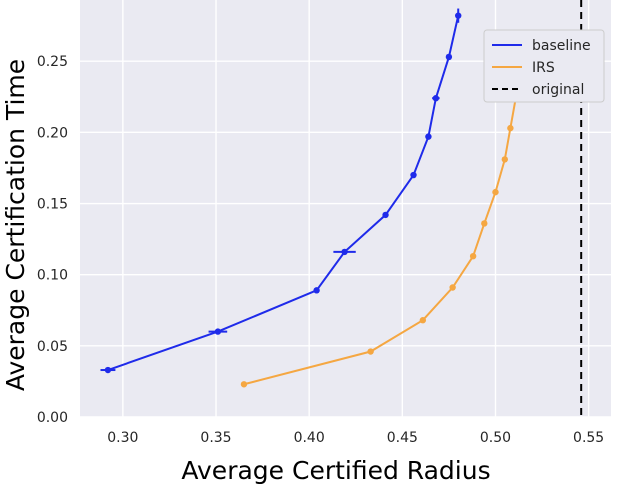 Image resolution: width=622 pixels, height=490 pixels. Describe the element at coordinates (52, 62) in the screenshot. I see `y-tick-label: 0.25` at that location.